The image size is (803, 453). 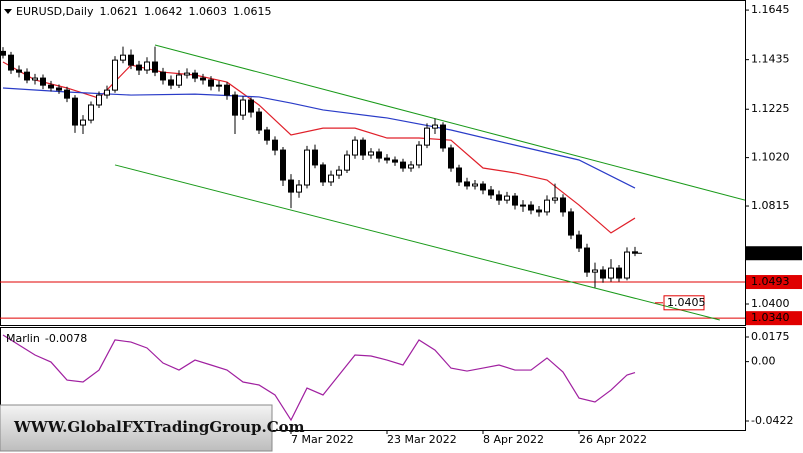 What do you see at coordinates (770, 9) in the screenshot?
I see `y-tick-label: 1.1645` at bounding box center [770, 9].